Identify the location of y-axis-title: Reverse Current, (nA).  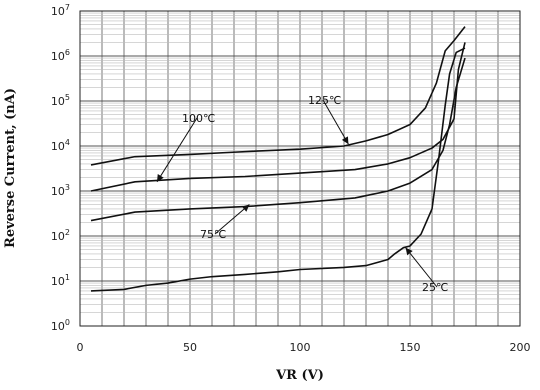
(10, 168).